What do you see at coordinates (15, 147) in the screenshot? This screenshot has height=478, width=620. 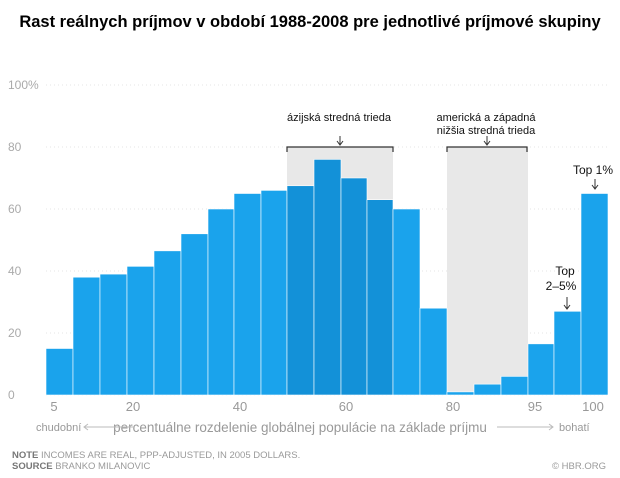 I see `y-tick-label: 80` at bounding box center [15, 147].